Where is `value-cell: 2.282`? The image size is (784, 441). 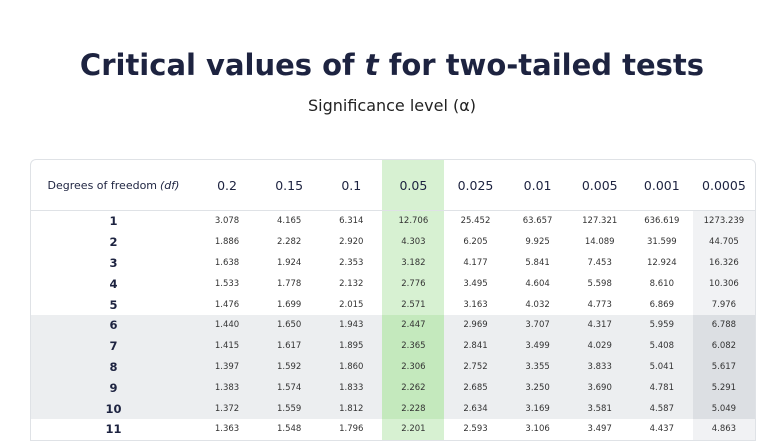 value-cell: 2.282 is located at coordinates (289, 242).